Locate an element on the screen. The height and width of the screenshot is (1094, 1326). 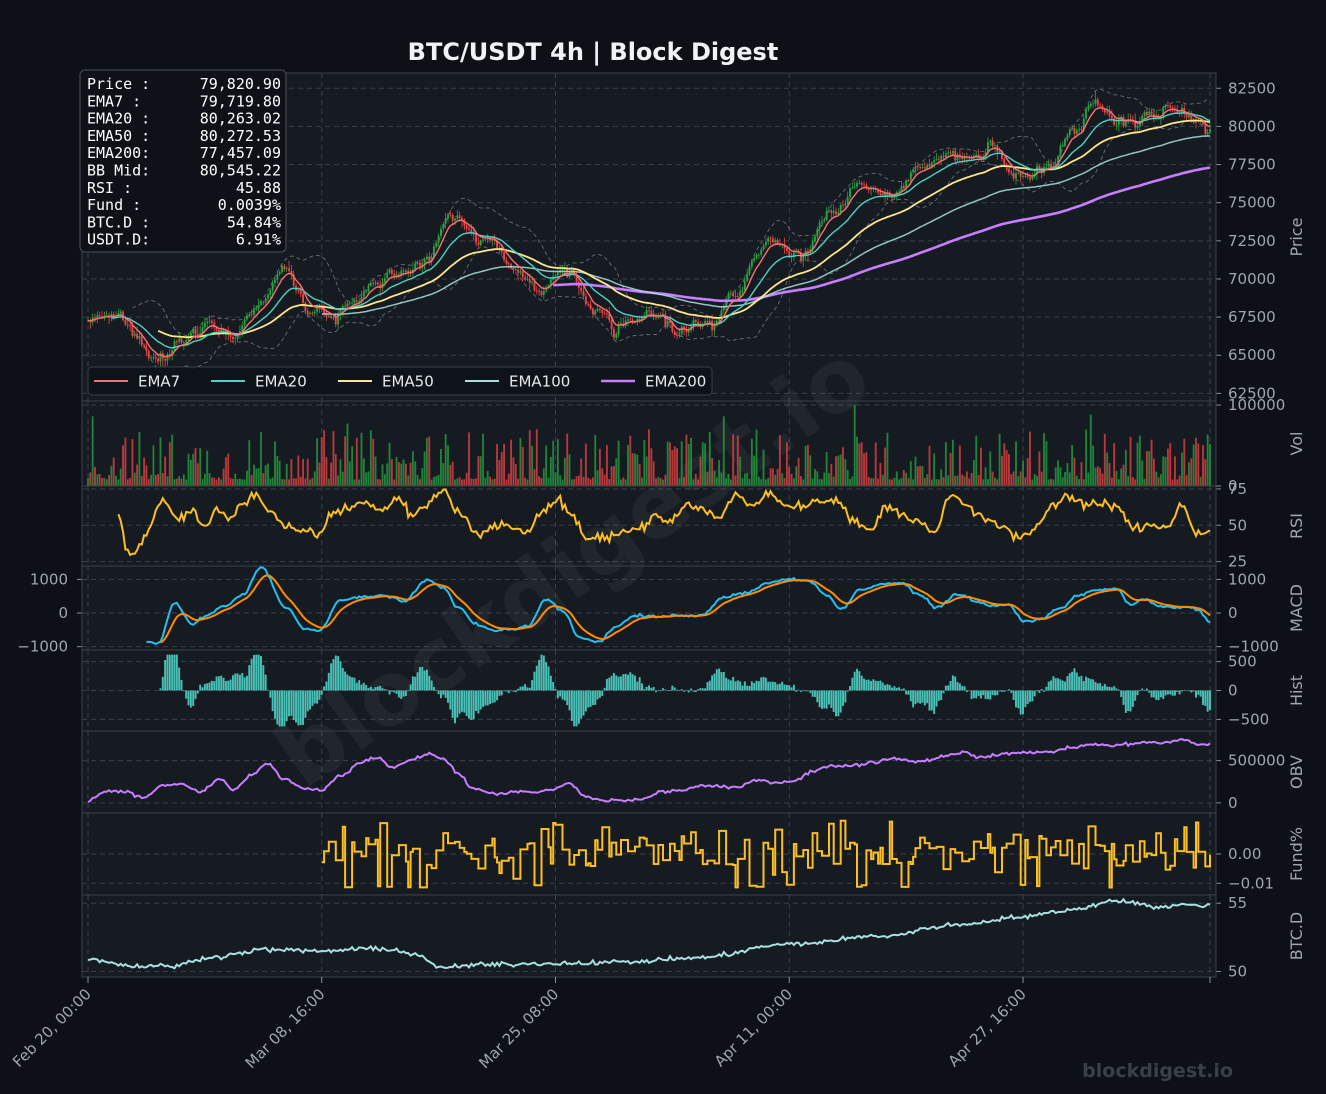
legend-label: EMA50 is located at coordinates (408, 382).